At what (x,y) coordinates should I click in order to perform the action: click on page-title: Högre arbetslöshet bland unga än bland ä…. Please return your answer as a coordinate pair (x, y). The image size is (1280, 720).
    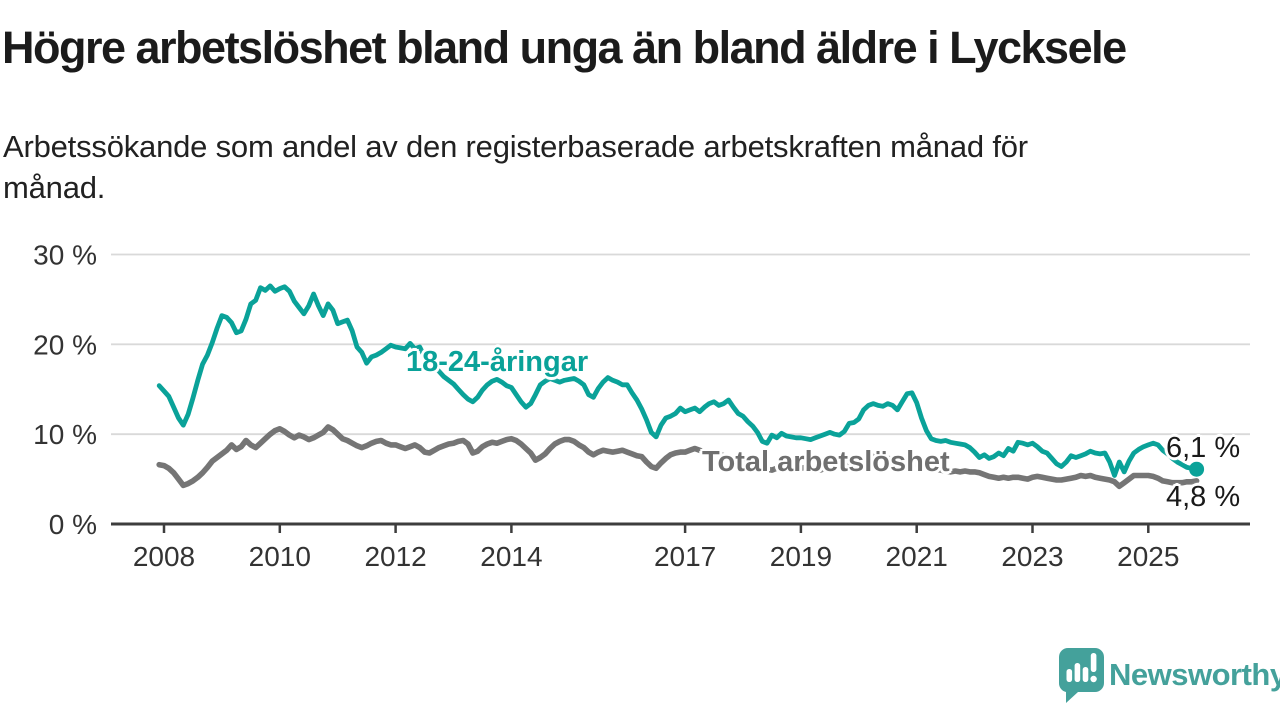
    Looking at the image, I should click on (564, 47).